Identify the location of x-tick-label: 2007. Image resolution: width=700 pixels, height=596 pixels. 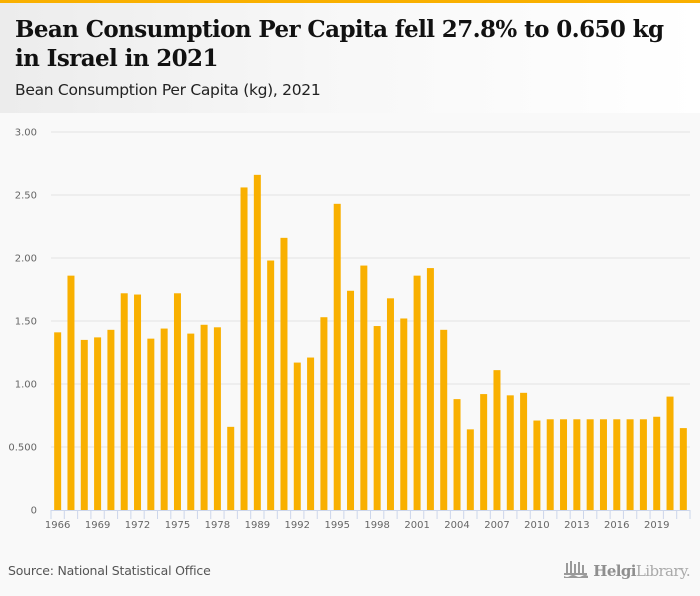
(496, 525).